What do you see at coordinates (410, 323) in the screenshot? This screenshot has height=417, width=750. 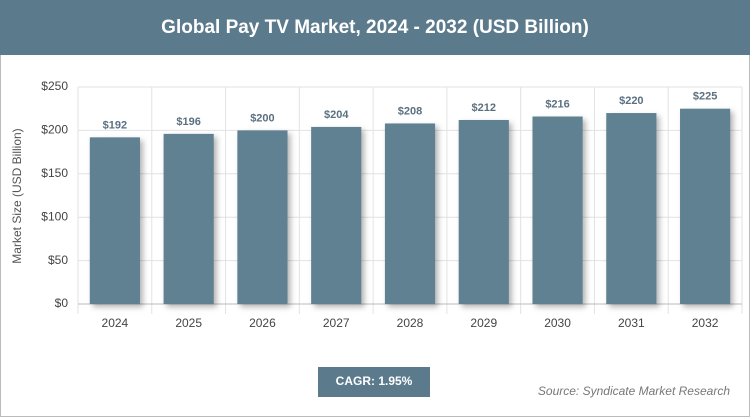 I see `x-tick-label: 2028` at bounding box center [410, 323].